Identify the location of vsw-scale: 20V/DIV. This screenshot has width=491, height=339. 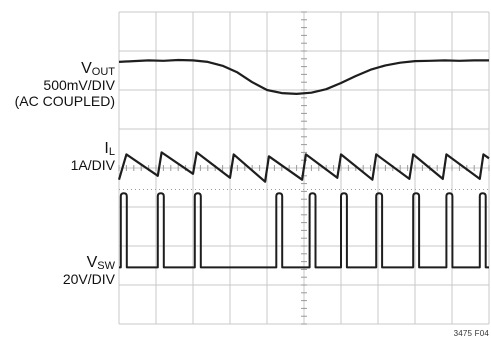
(88, 279).